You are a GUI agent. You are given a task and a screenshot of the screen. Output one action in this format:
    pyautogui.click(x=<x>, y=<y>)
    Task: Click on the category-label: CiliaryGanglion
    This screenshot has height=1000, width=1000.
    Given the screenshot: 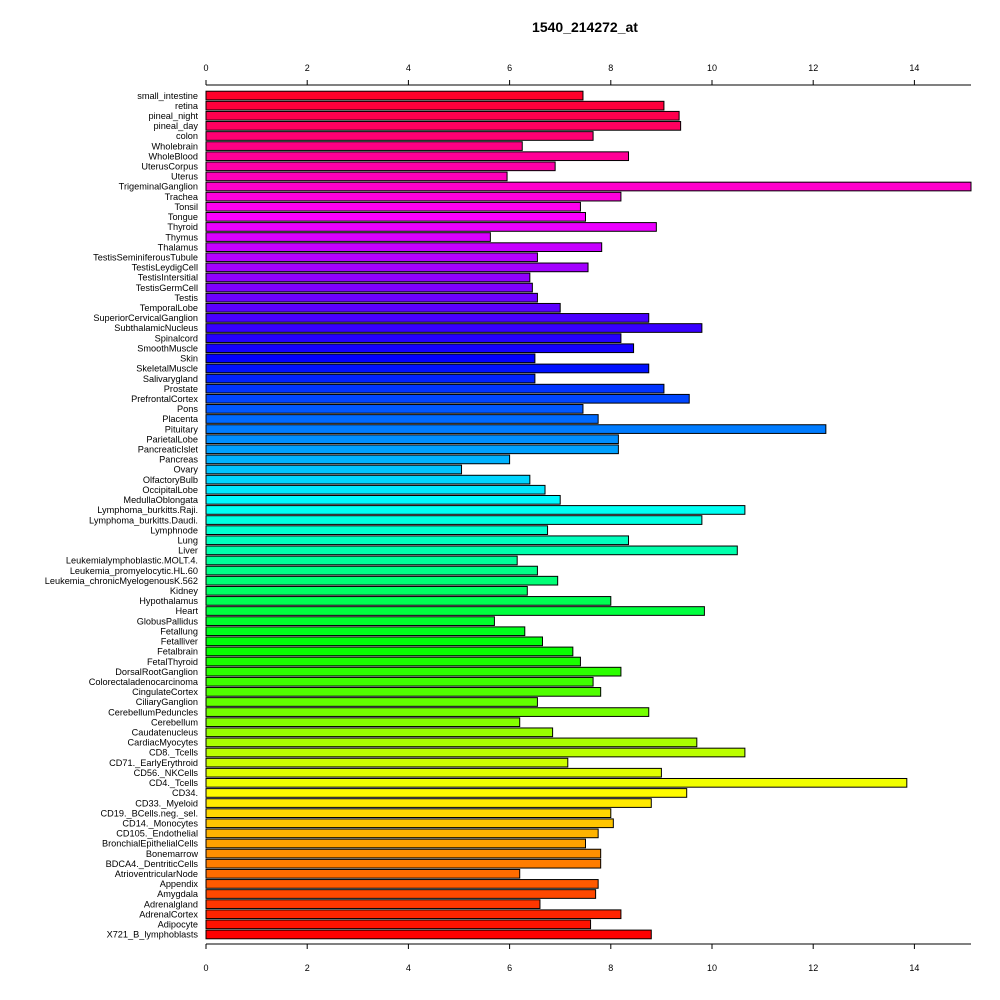 What is the action you would take?
    pyautogui.click(x=167, y=702)
    